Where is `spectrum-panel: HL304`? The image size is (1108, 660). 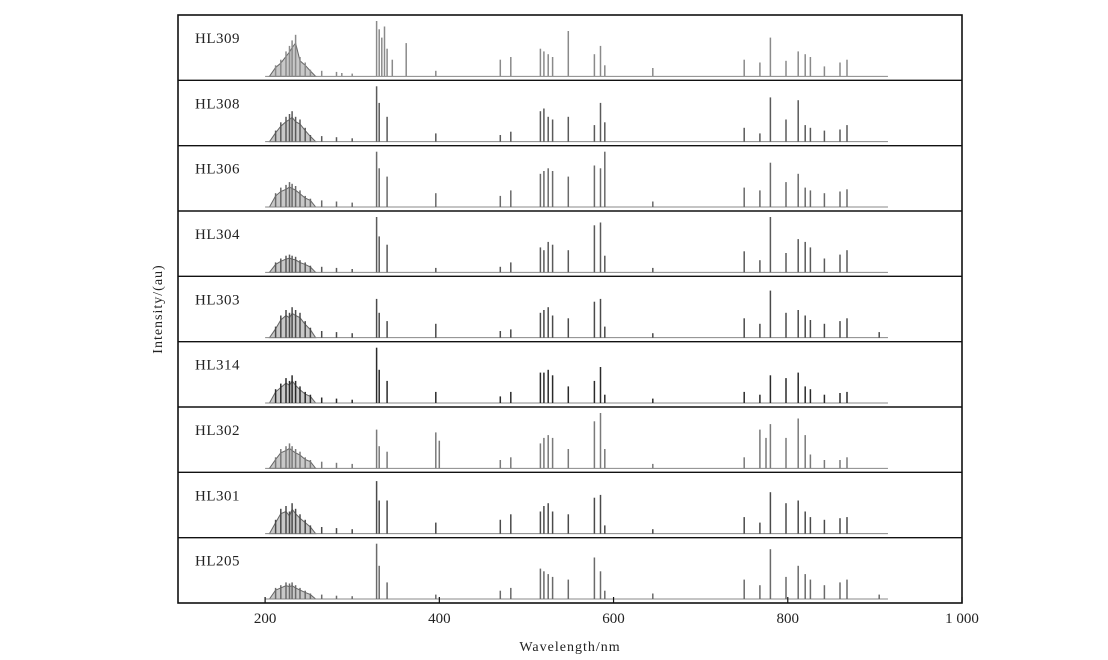 spectrum-panel: HL304 is located at coordinates (570, 241).